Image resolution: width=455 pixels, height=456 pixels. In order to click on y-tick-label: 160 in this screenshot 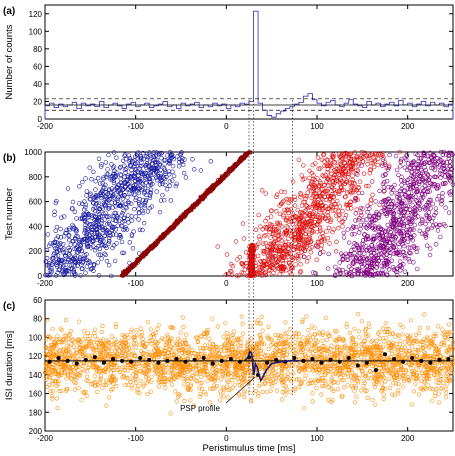, I will do `click(36, 394)`.